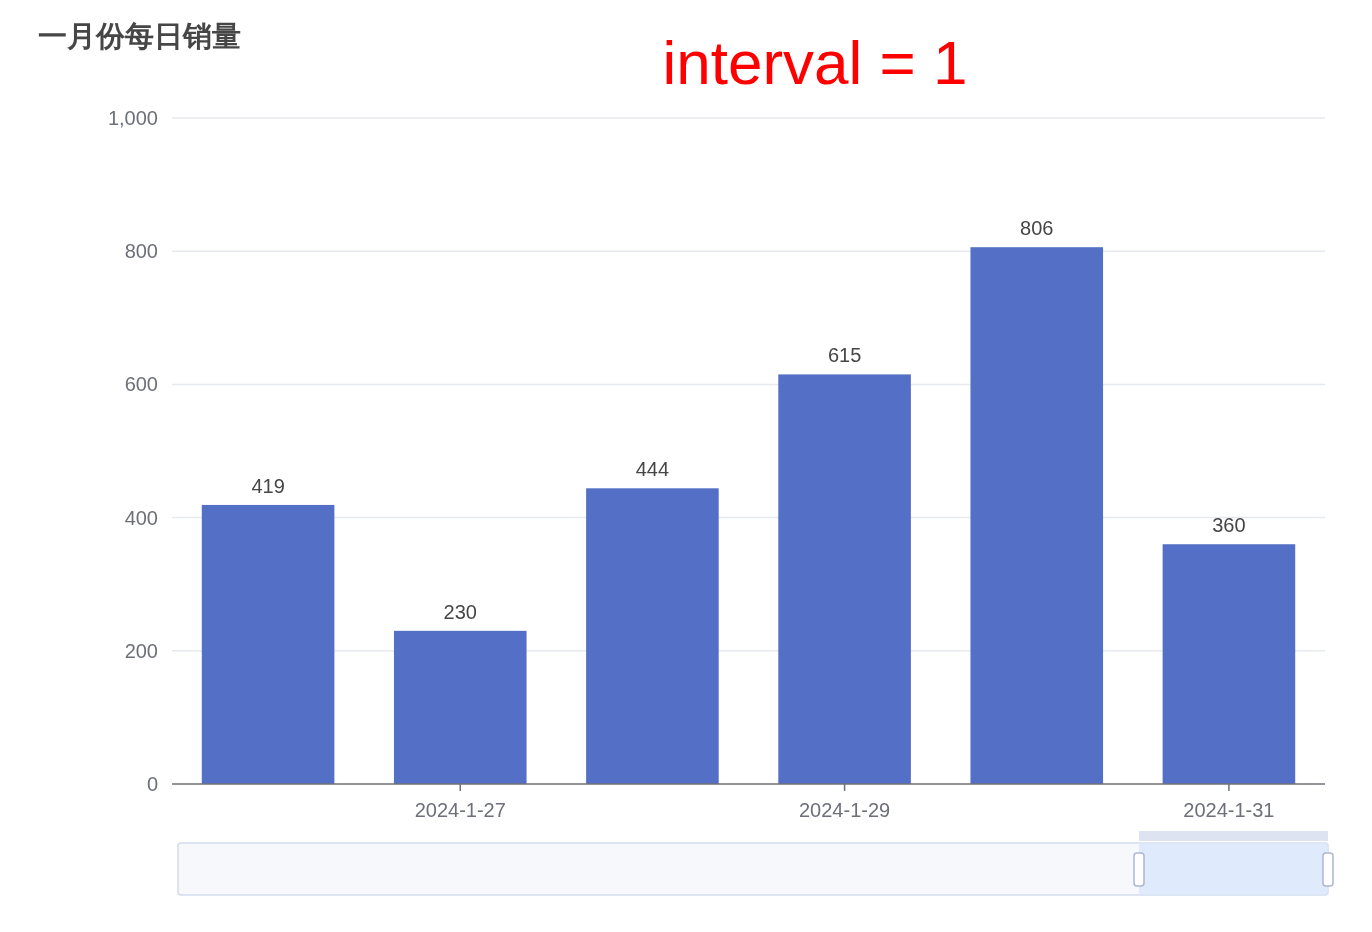  Describe the element at coordinates (460, 611) in the screenshot. I see `data-label: 230` at that location.